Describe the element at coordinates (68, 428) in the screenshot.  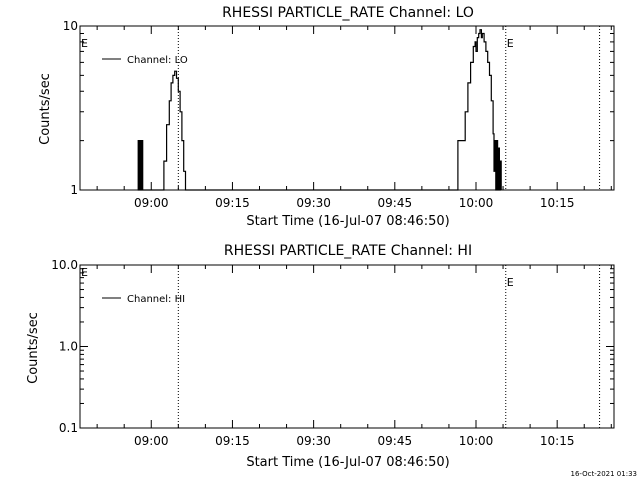
I see `y-tick-label: 0.1` at that location.